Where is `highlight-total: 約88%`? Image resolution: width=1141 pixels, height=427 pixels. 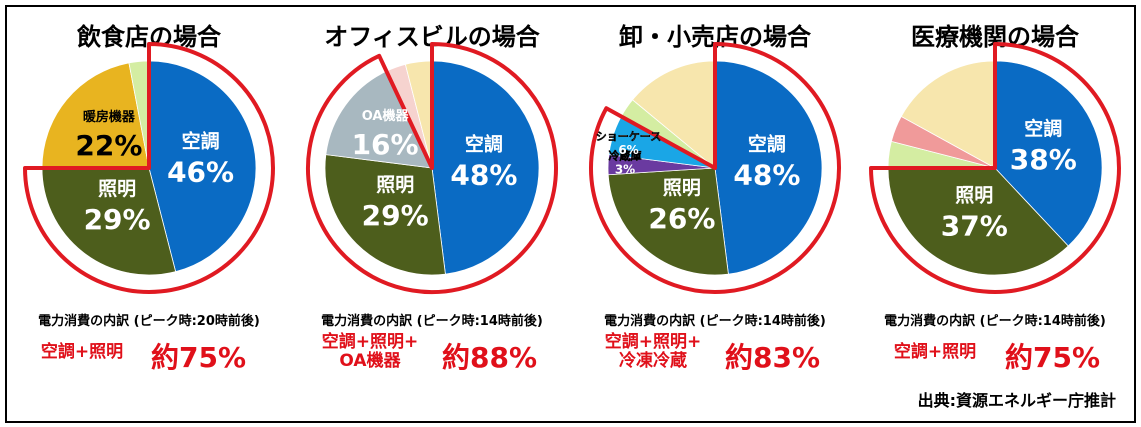 highlight-total: 約88% is located at coordinates (490, 357).